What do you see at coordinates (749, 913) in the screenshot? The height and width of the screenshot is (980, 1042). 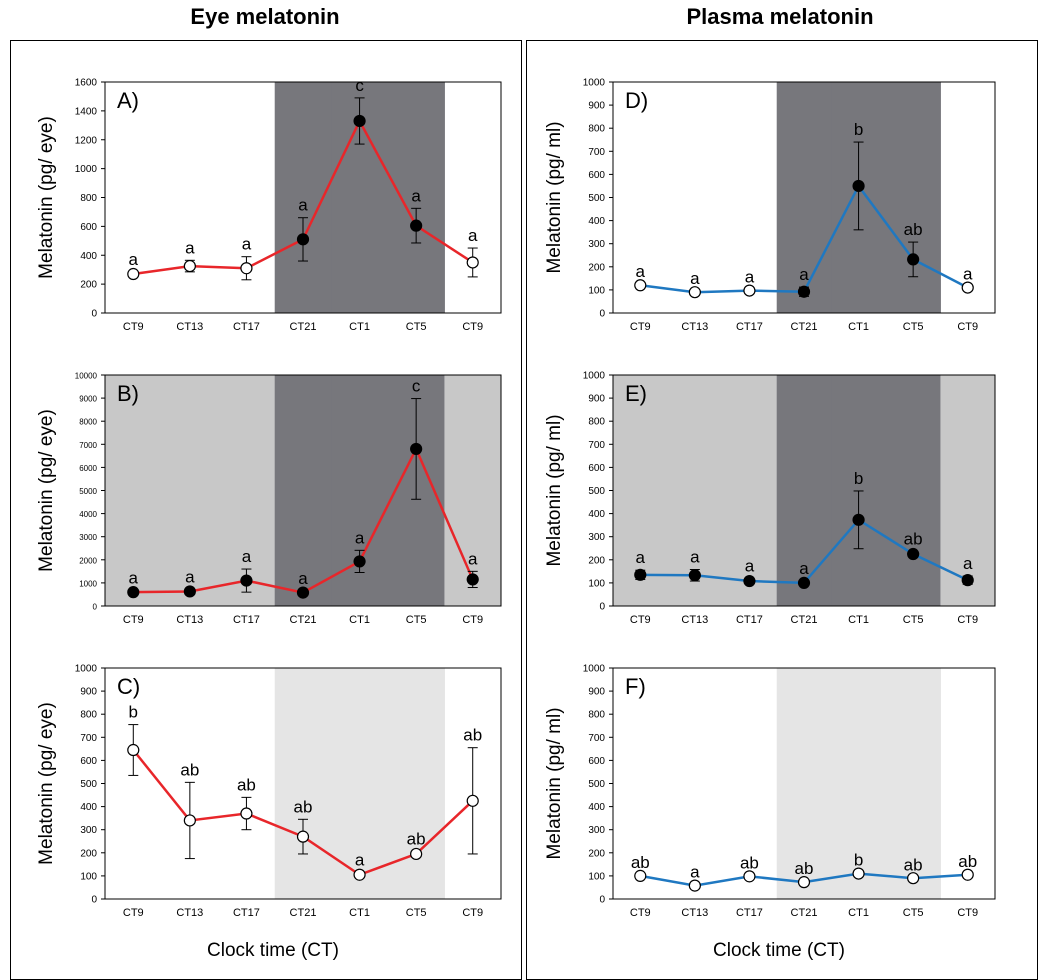 I see `x-tick-label: CT17` at bounding box center [749, 913].